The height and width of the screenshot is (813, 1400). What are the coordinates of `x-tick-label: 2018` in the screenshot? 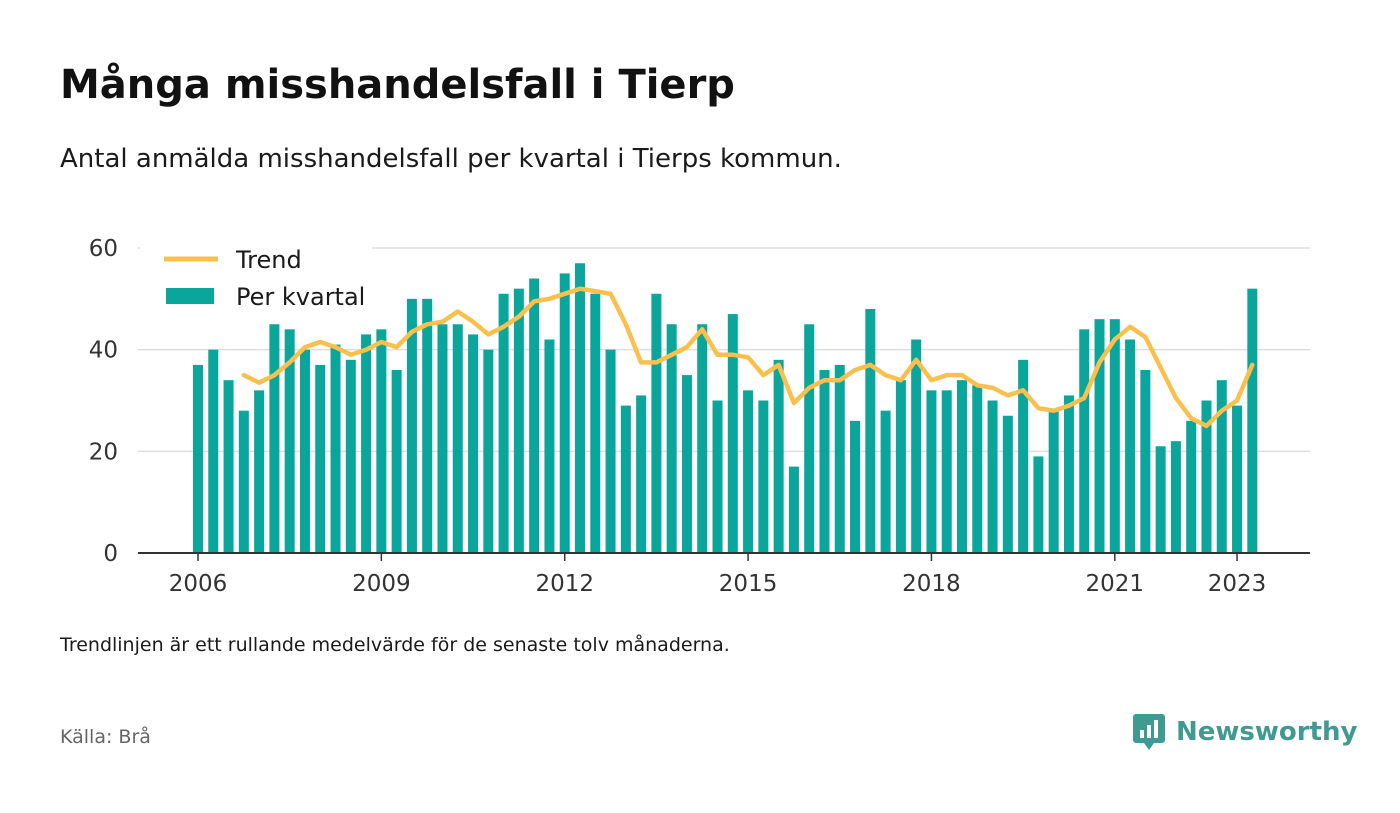 It's located at (931, 584).